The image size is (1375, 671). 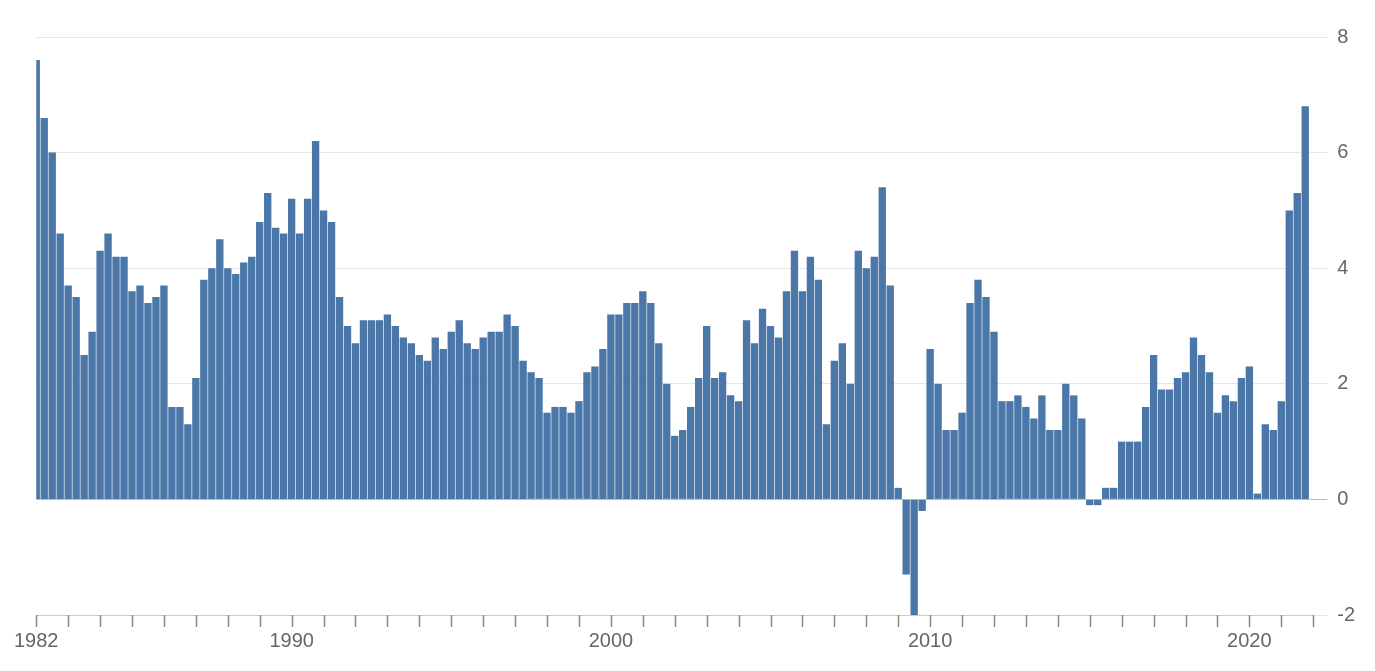 What do you see at coordinates (1343, 382) in the screenshot?
I see `y-tick-label: 2` at bounding box center [1343, 382].